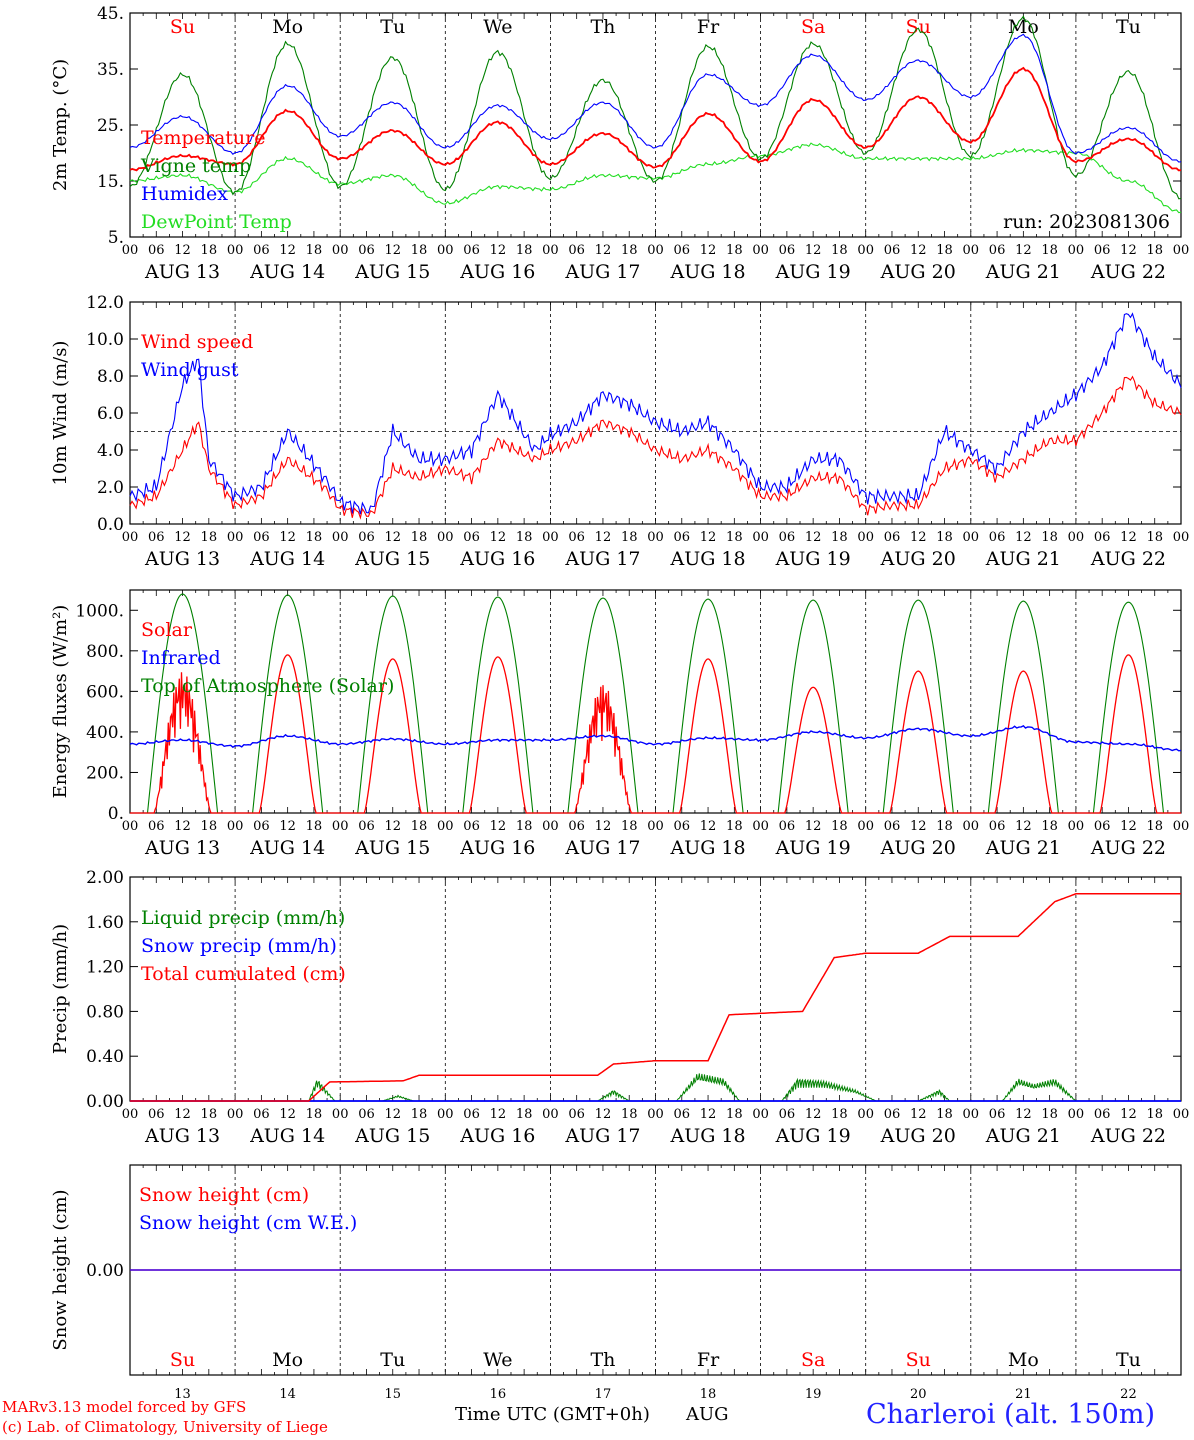 The image size is (1194, 1440). I want to click on y-axis-label: Energy fluxes (W/m²), so click(60, 702).